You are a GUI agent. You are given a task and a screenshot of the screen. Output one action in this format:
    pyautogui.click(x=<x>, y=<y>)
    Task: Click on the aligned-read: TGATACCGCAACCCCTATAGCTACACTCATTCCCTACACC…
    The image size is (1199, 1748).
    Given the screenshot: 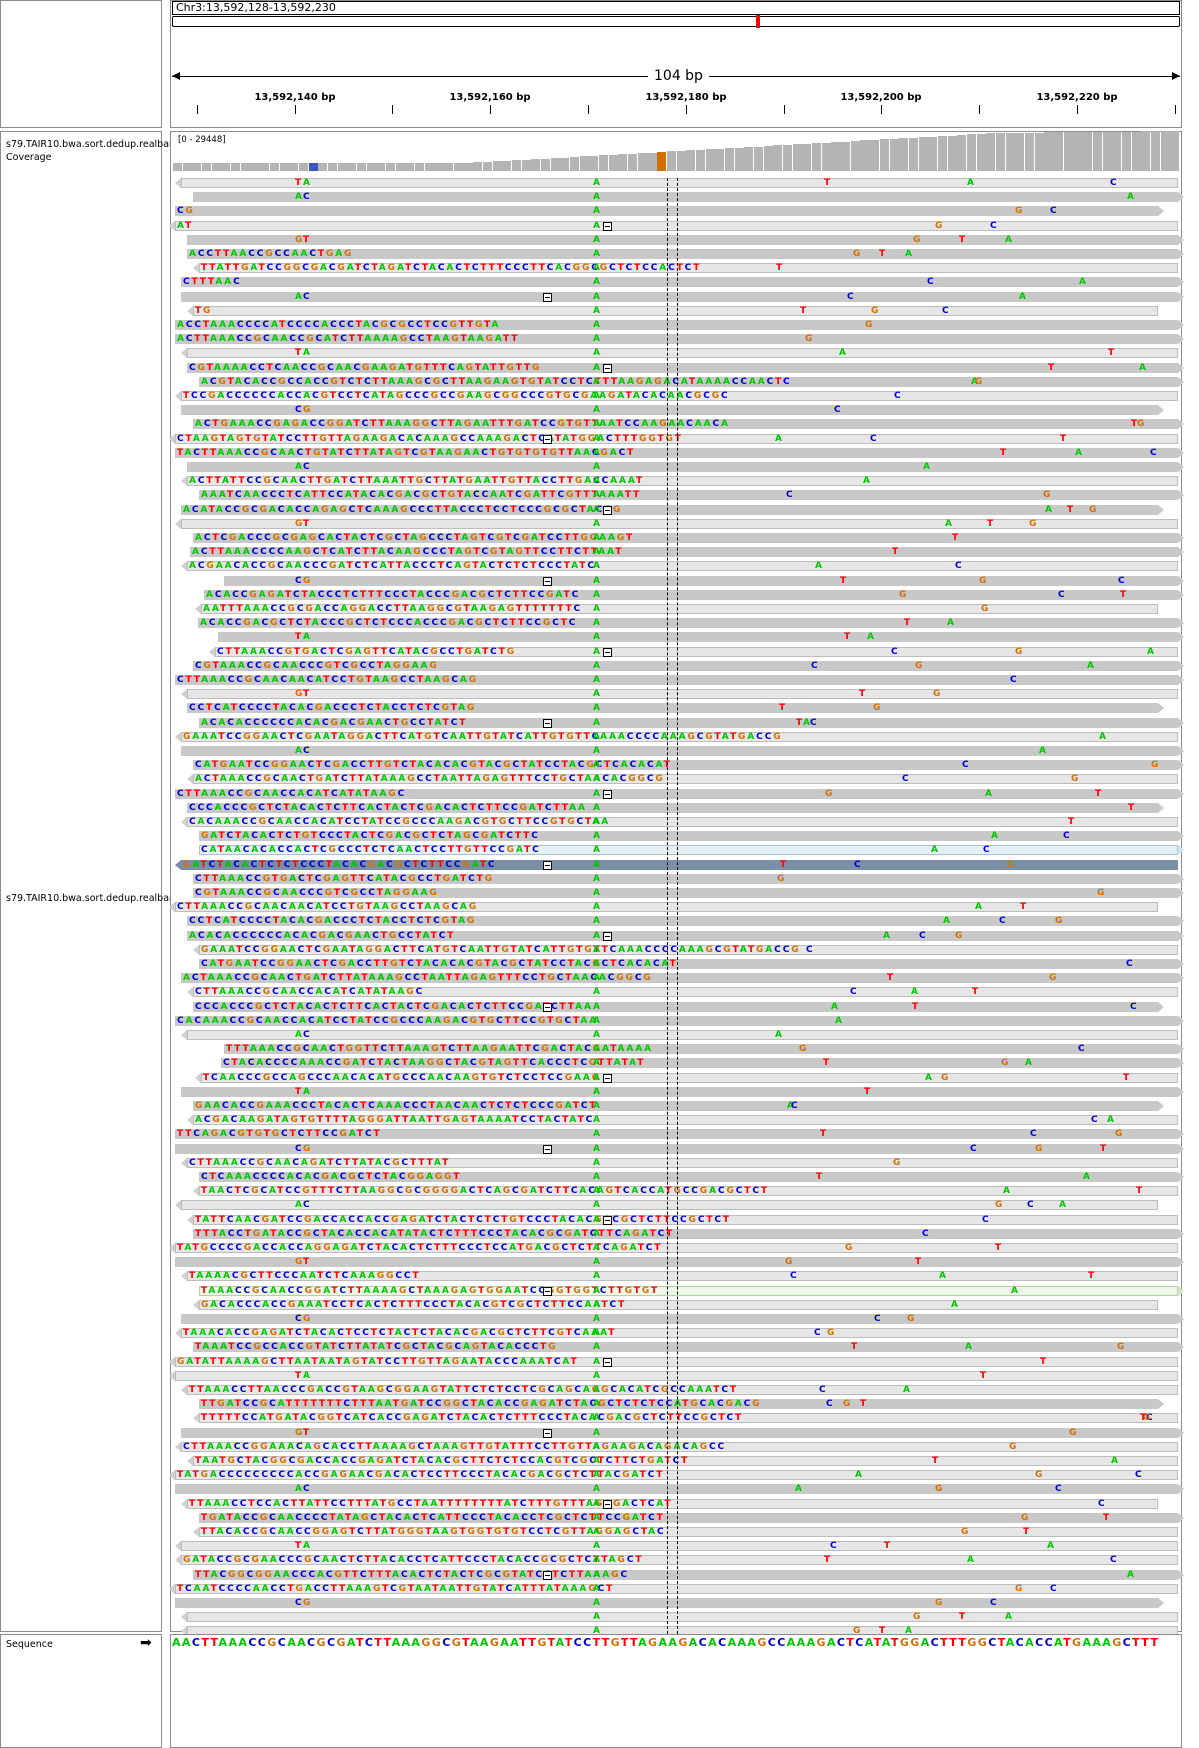 What is the action you would take?
    pyautogui.click(x=691, y=1517)
    